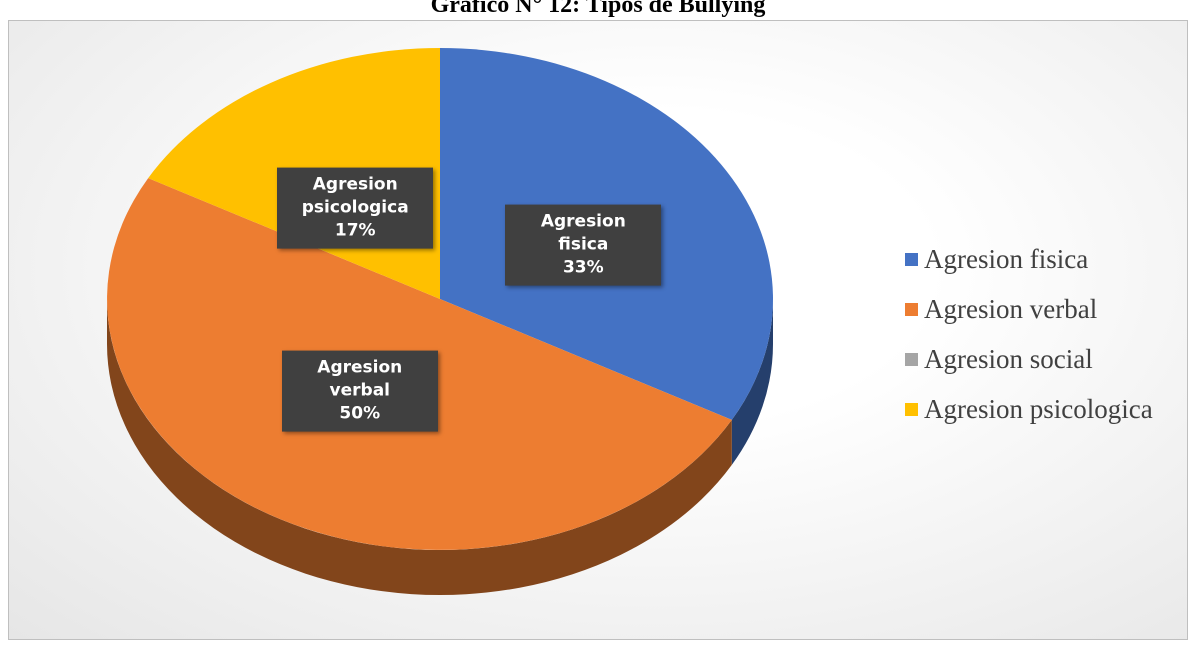 This screenshot has height=647, width=1196. I want to click on data-label-value: 33%, so click(583, 267).